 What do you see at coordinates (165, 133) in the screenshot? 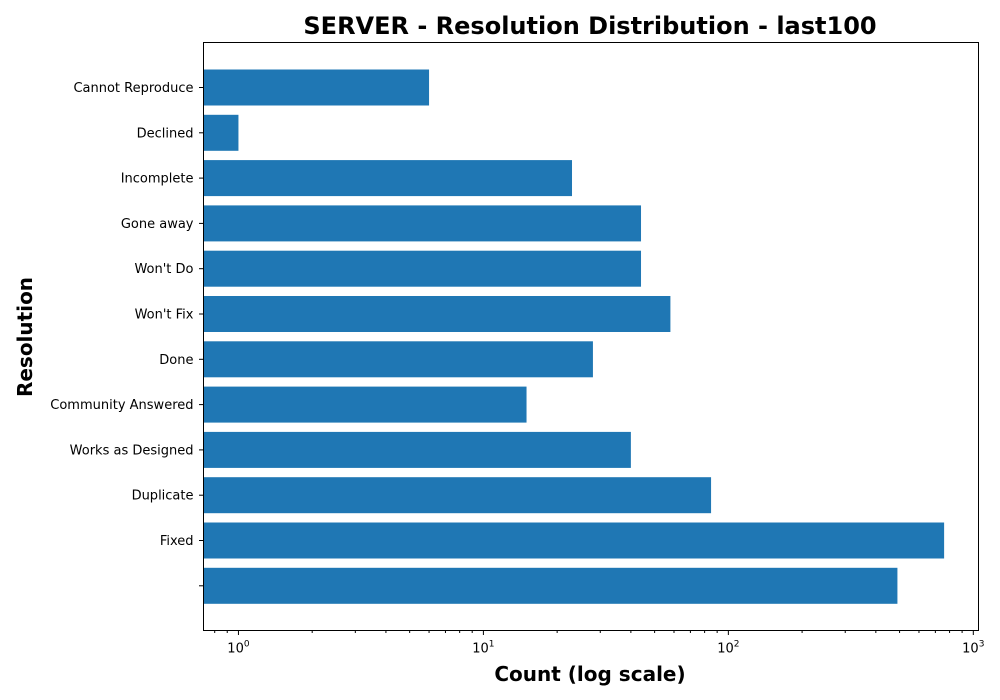
I see `y-tick-label: Declined` at bounding box center [165, 133].